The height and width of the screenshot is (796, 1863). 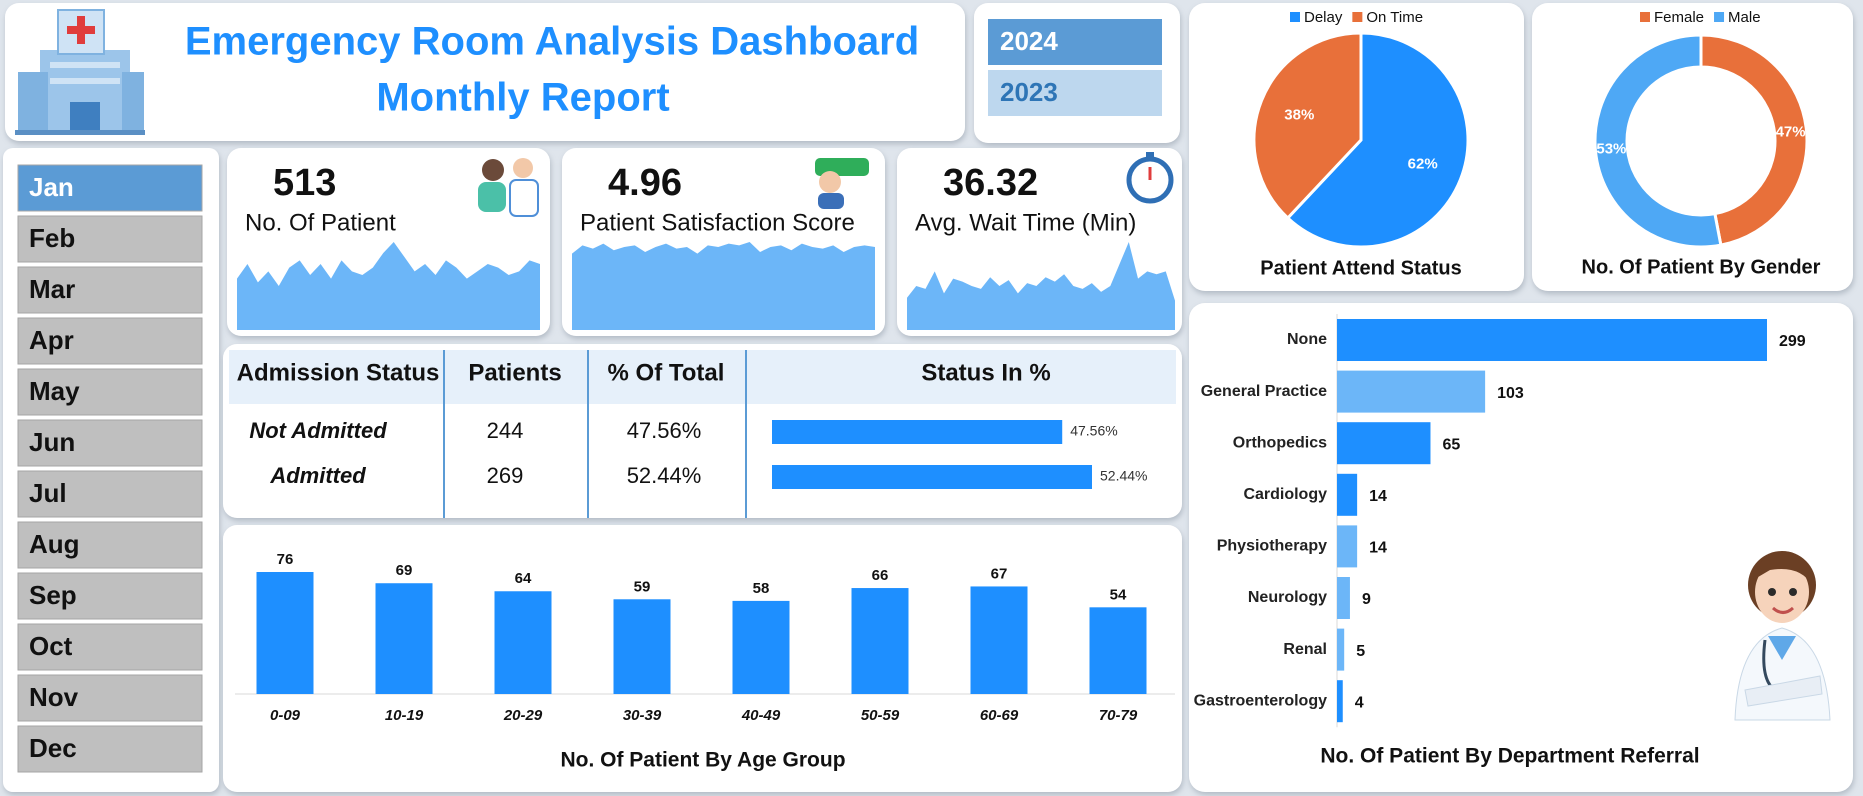 What do you see at coordinates (317, 475) in the screenshot?
I see `table-cell: Admitted` at bounding box center [317, 475].